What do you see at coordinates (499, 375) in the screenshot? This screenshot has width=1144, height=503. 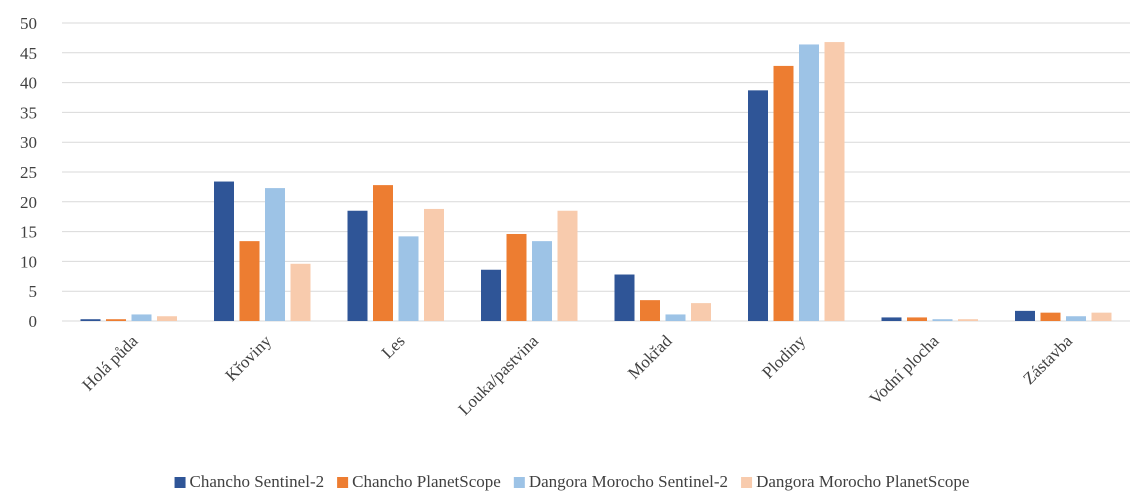 I see `x-tick-label: Louka/pastvina` at bounding box center [499, 375].